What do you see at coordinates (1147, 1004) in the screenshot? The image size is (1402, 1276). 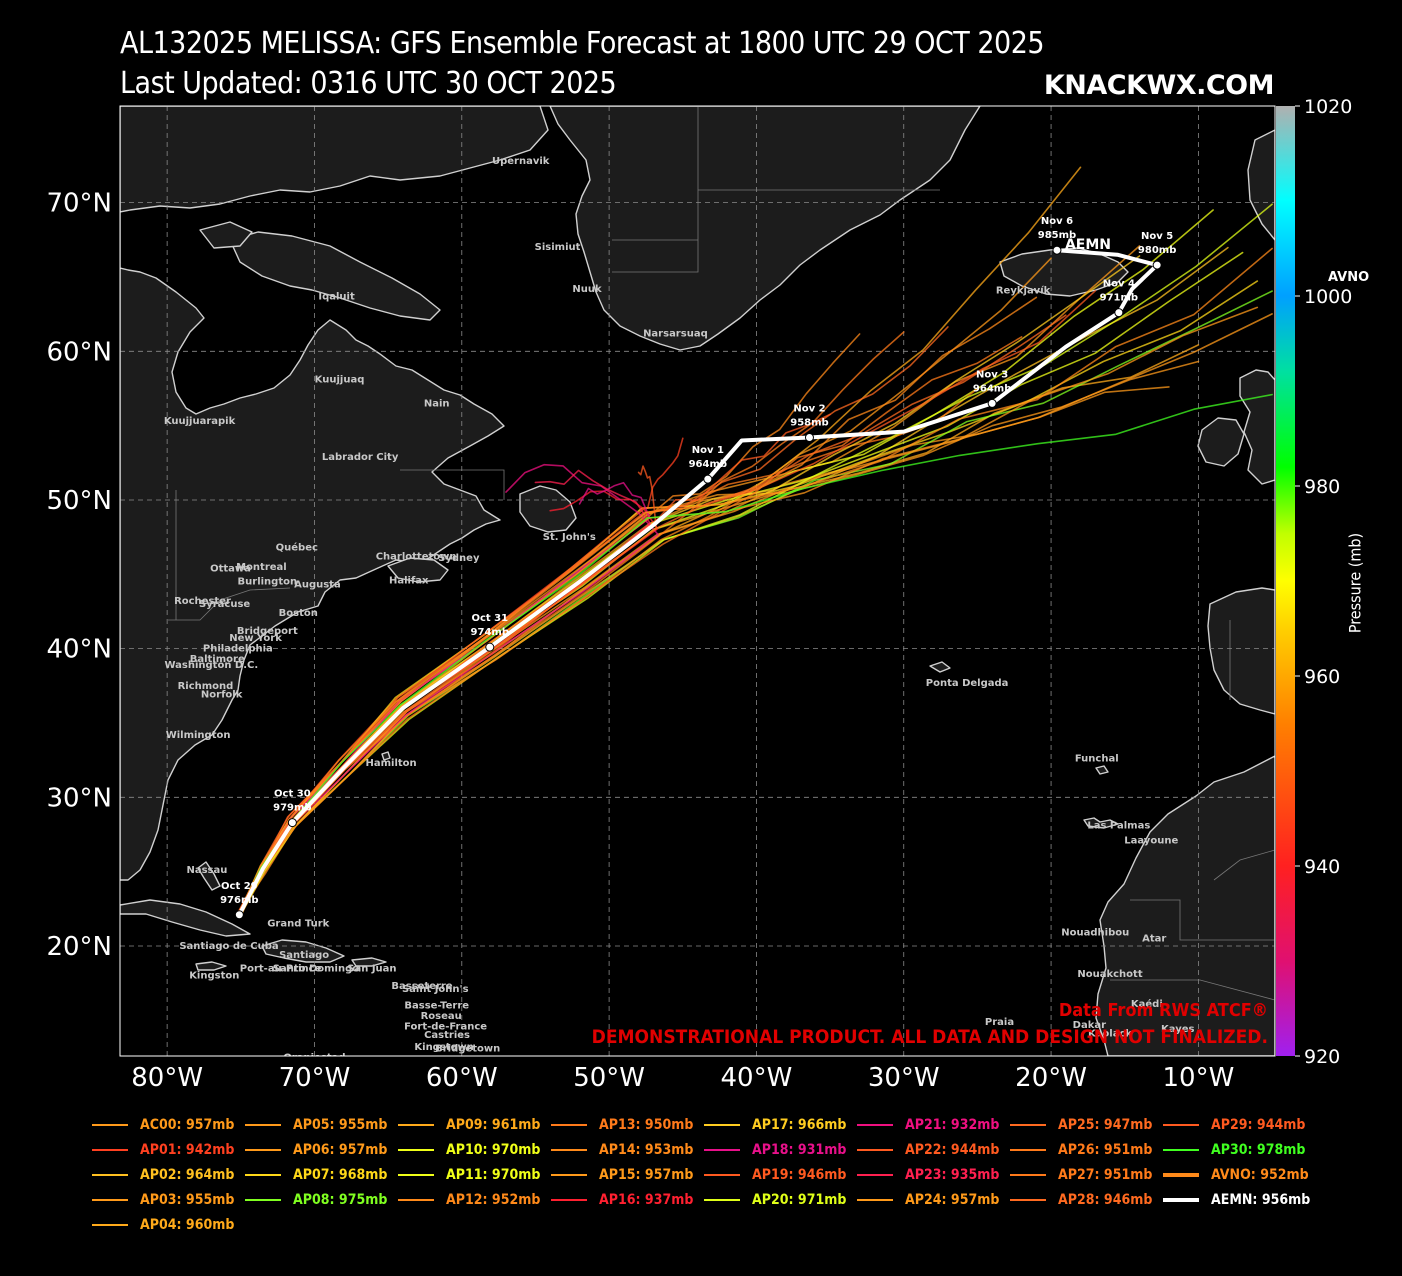 I see `place-label: Kaédi` at bounding box center [1147, 1004].